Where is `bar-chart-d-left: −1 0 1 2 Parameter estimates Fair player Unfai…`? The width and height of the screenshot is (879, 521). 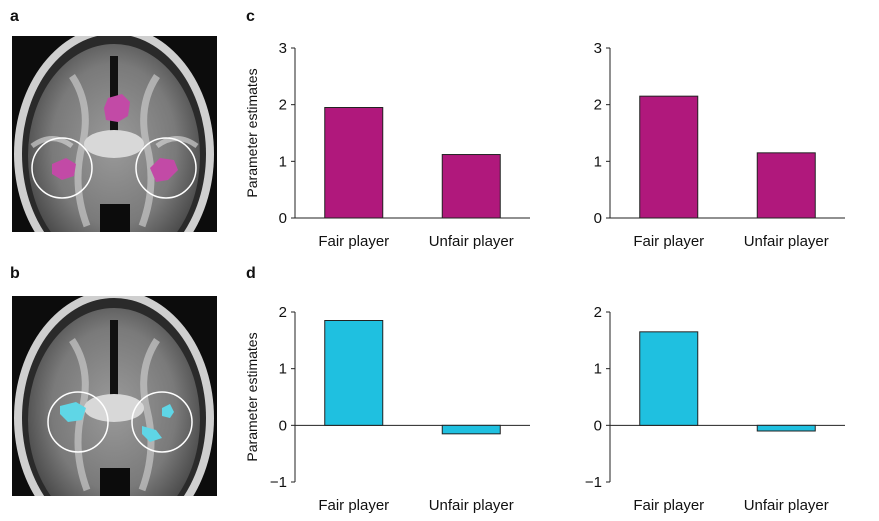
bar-chart-d-left: −1 0 1 2 Parameter estimates Fair player Unfai… is located at coordinates (387, 409).